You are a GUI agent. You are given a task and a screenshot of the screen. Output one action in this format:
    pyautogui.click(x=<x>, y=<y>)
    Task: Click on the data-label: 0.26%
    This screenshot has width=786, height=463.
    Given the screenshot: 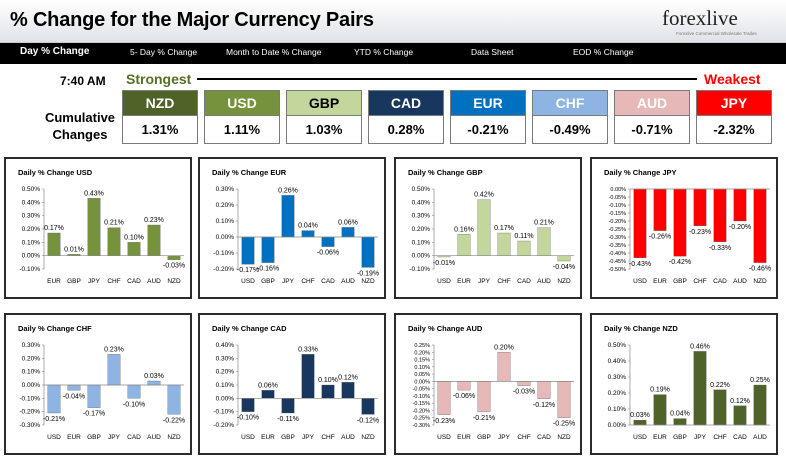 What is the action you would take?
    pyautogui.click(x=288, y=190)
    